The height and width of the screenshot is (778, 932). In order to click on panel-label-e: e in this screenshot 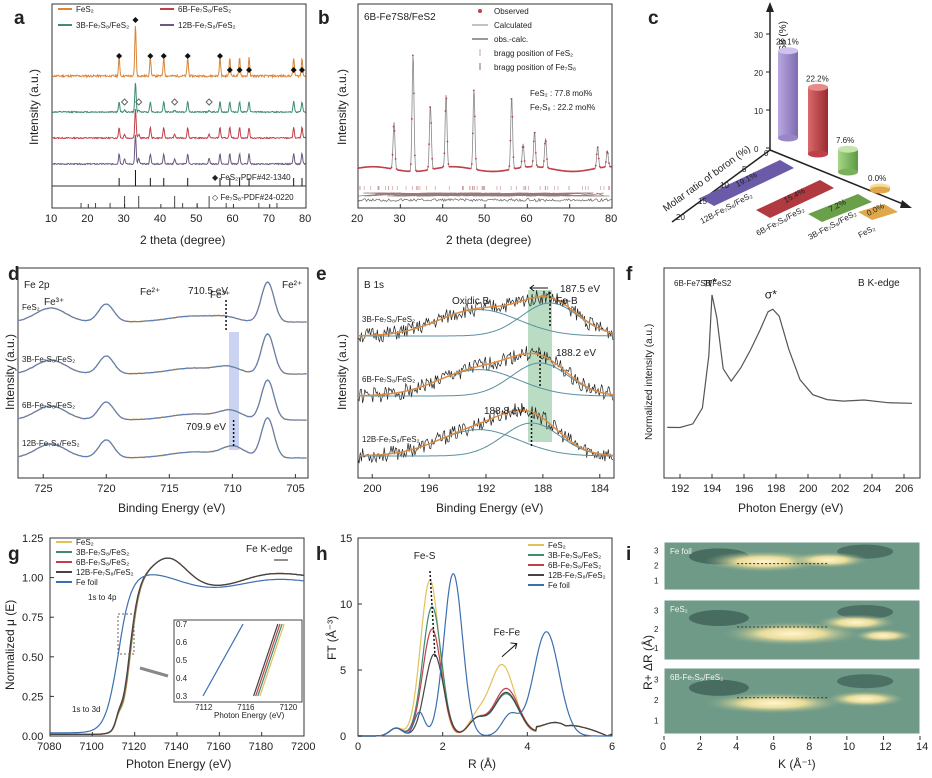, I will do `click(321, 274)`.